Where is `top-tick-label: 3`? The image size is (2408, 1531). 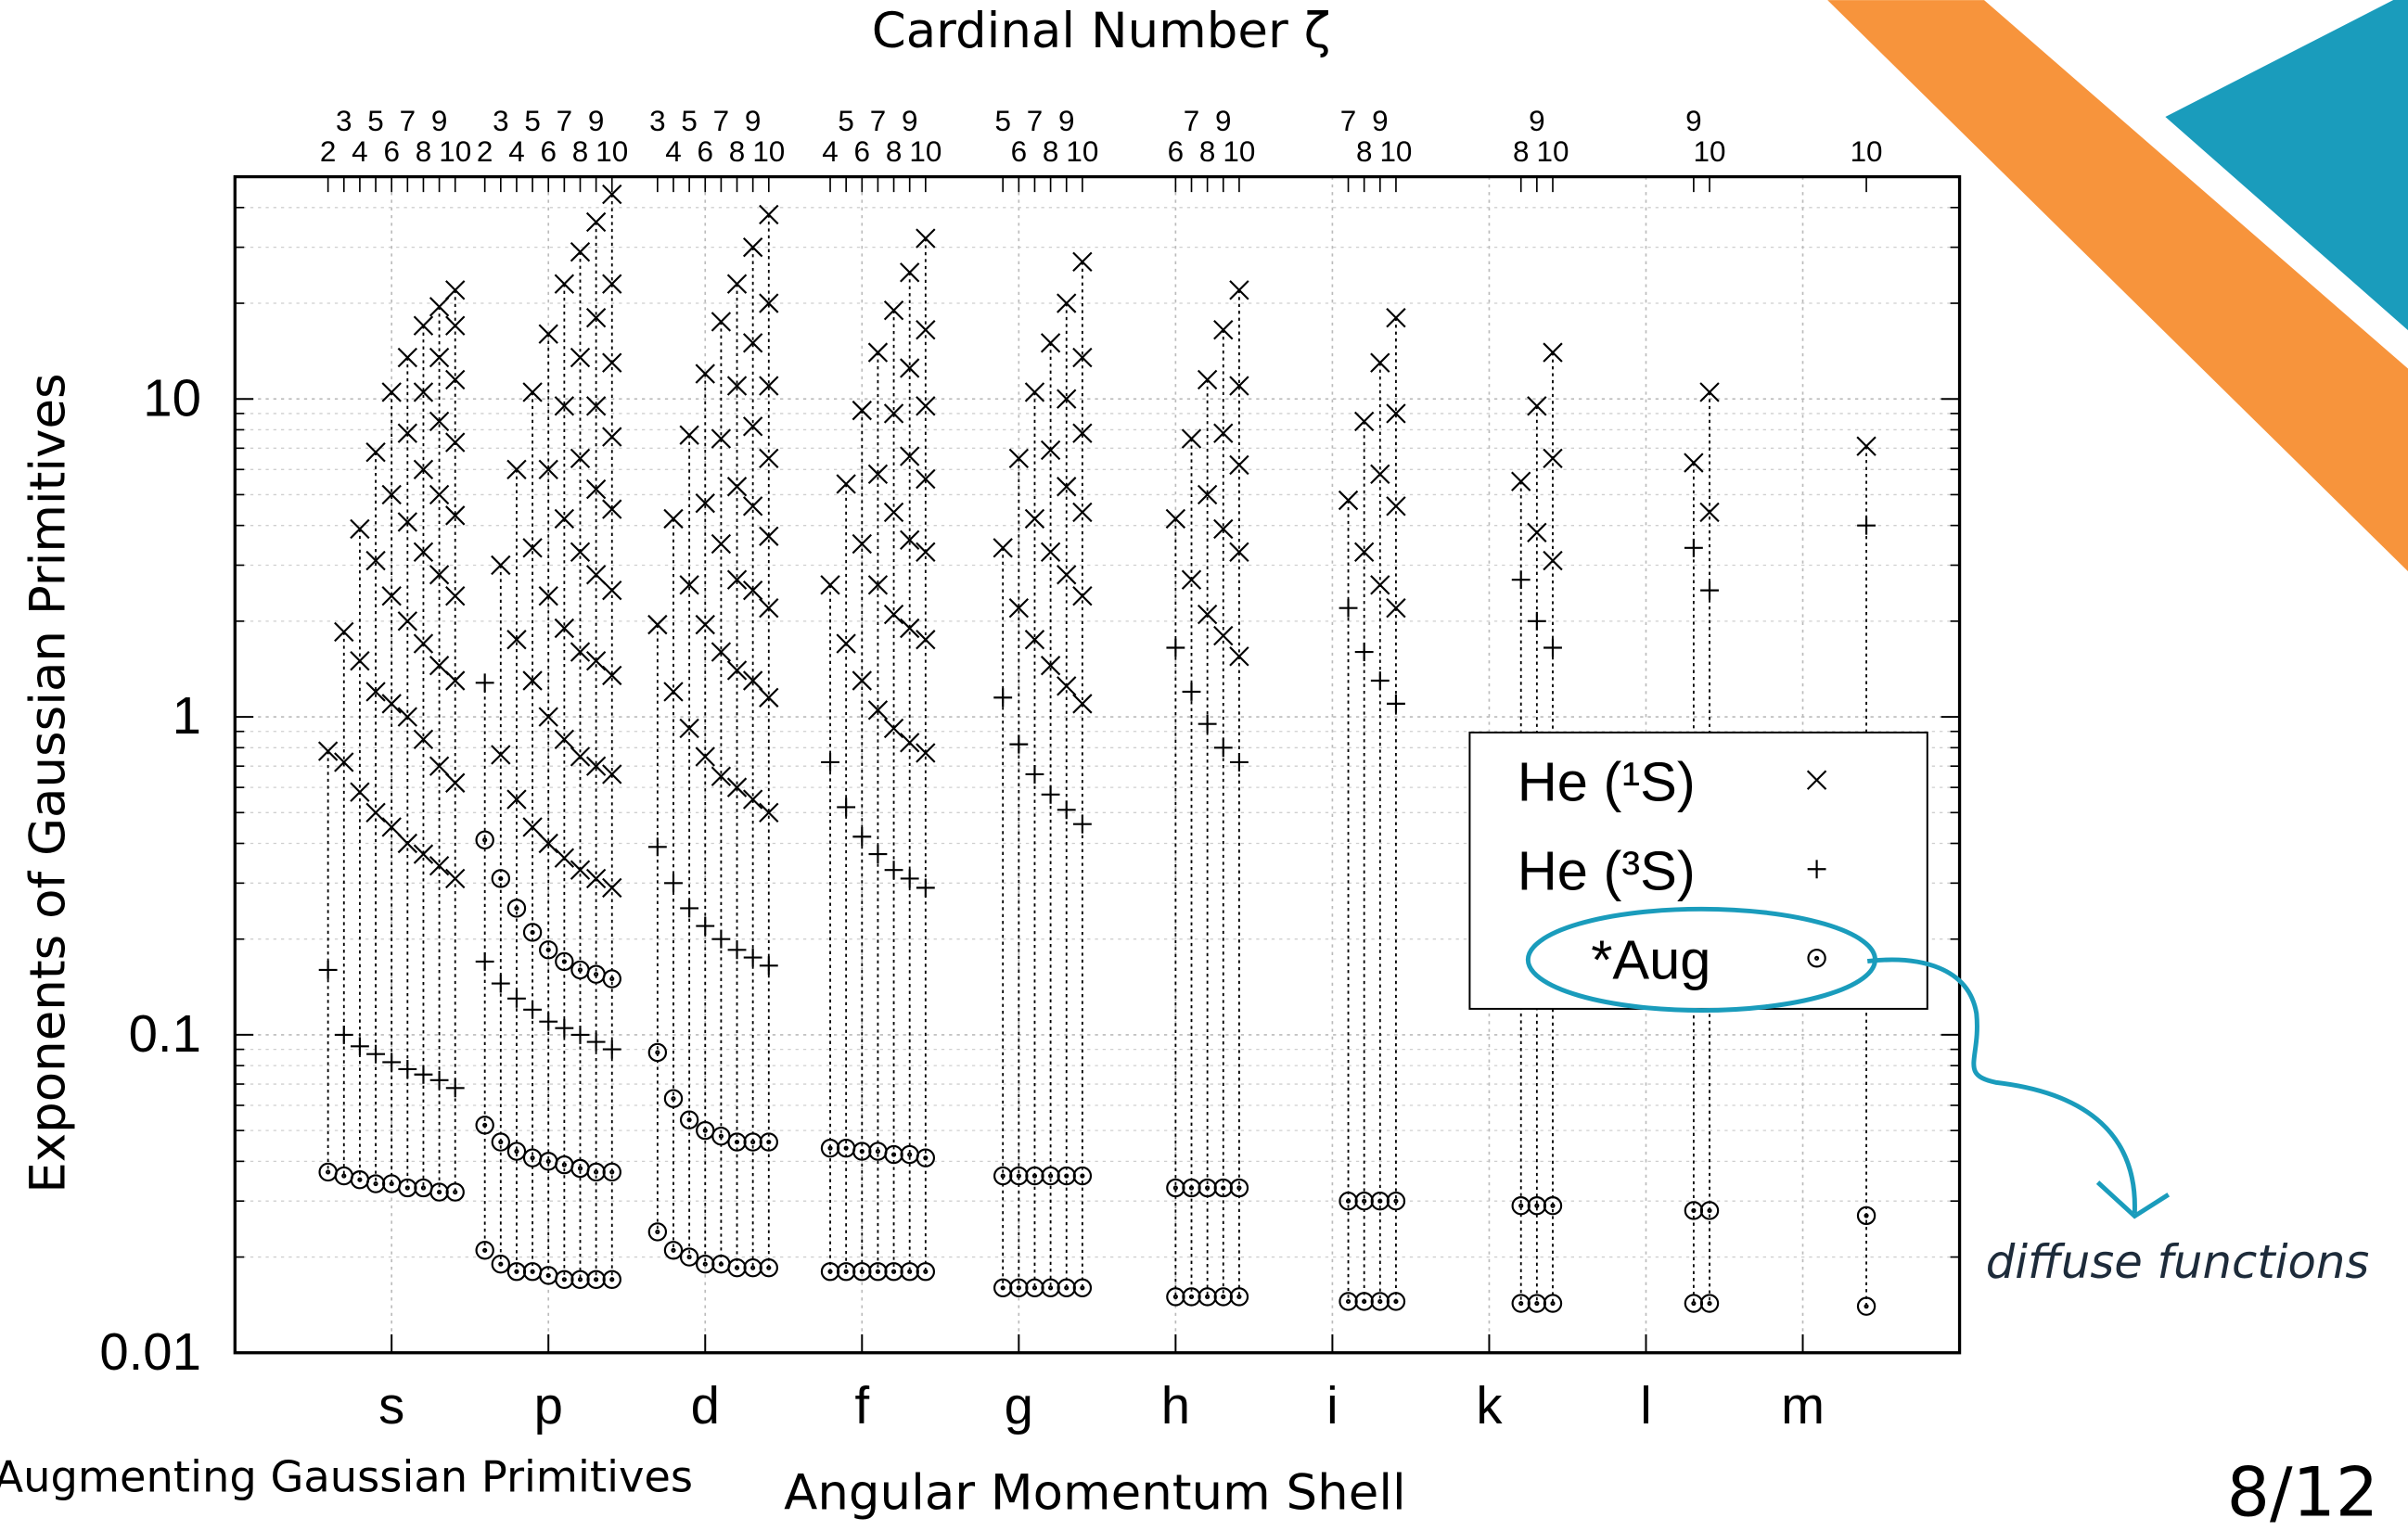 top-tick-label: 3 is located at coordinates (657, 121).